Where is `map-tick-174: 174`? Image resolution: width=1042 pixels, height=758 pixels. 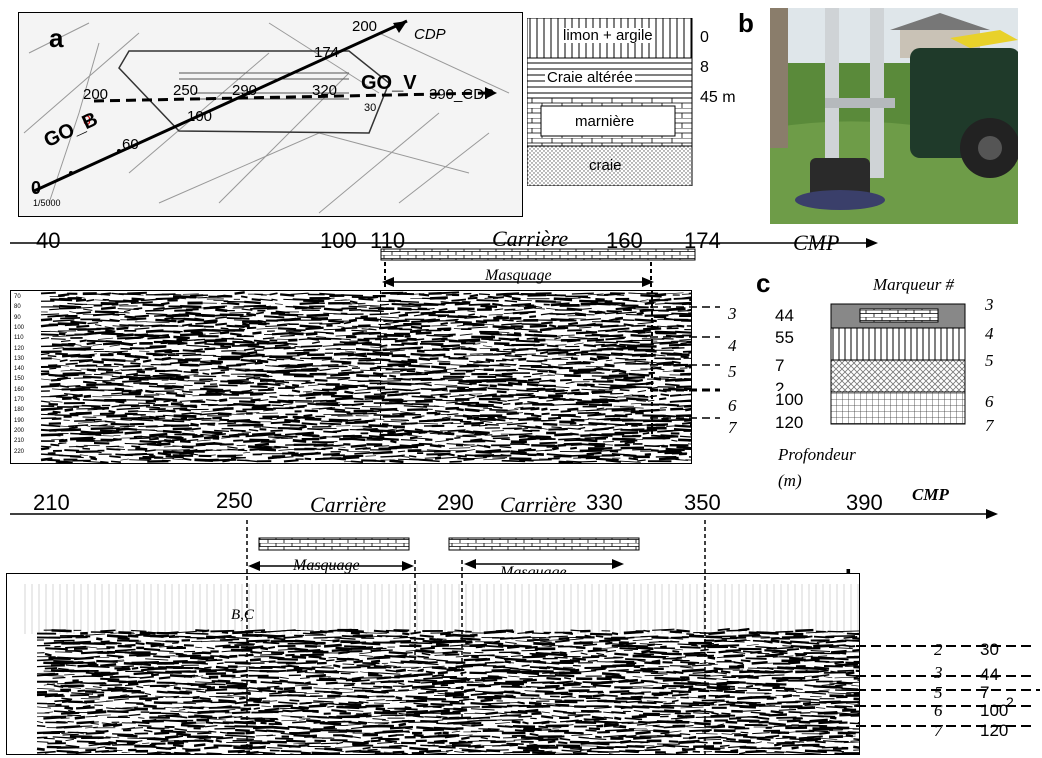 map-tick-174: 174 is located at coordinates (327, 52).